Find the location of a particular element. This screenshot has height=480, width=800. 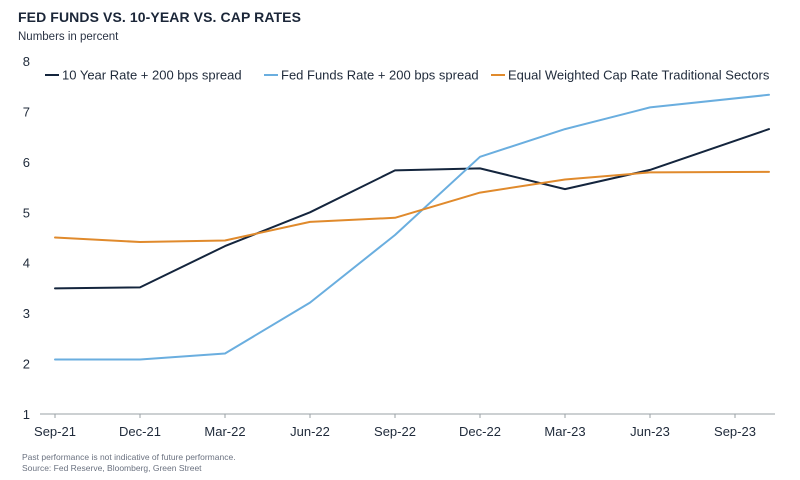

x-tick-label: Mar-23 is located at coordinates (564, 431).